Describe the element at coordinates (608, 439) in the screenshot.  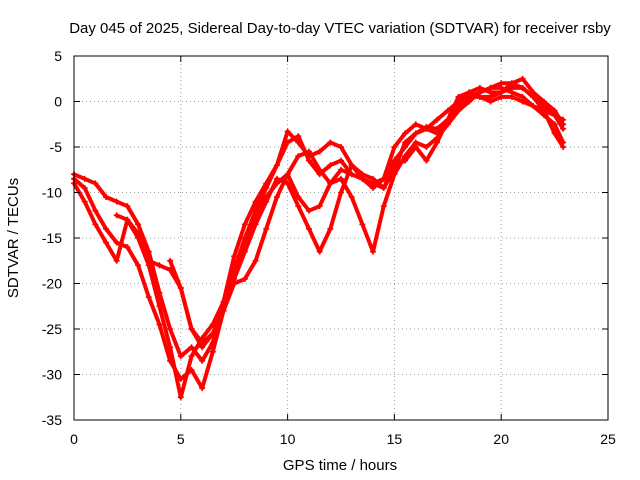
I see `x-tick-label: 25` at that location.